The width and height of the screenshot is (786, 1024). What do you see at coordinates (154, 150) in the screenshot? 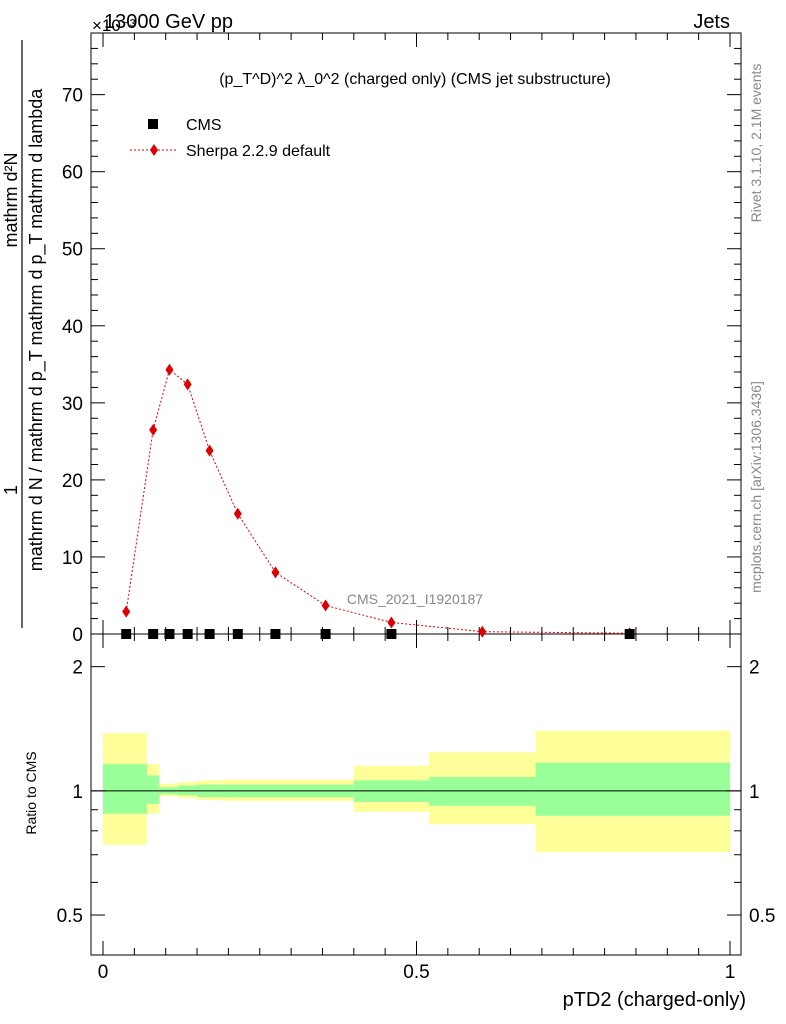
I see `legend-sherpa-marker` at bounding box center [154, 150].